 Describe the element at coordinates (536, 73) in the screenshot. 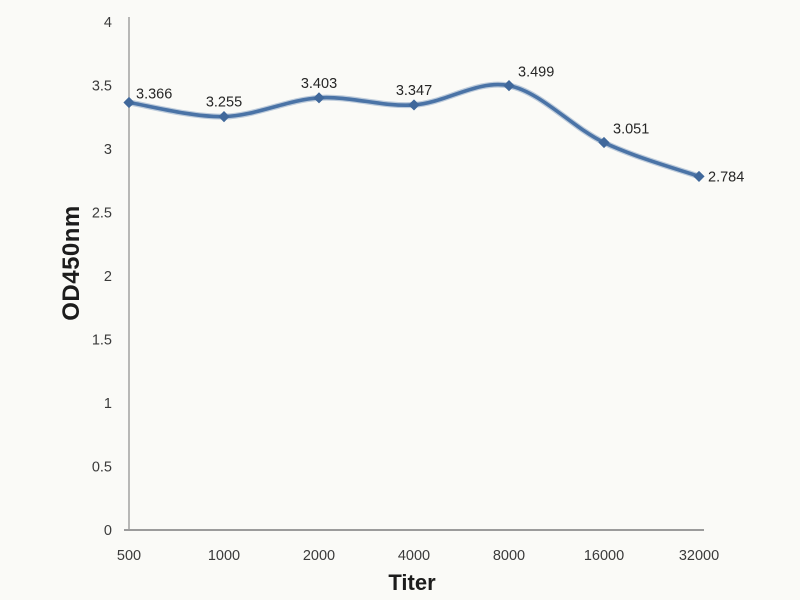

I see `data-point-label: 3.499` at that location.